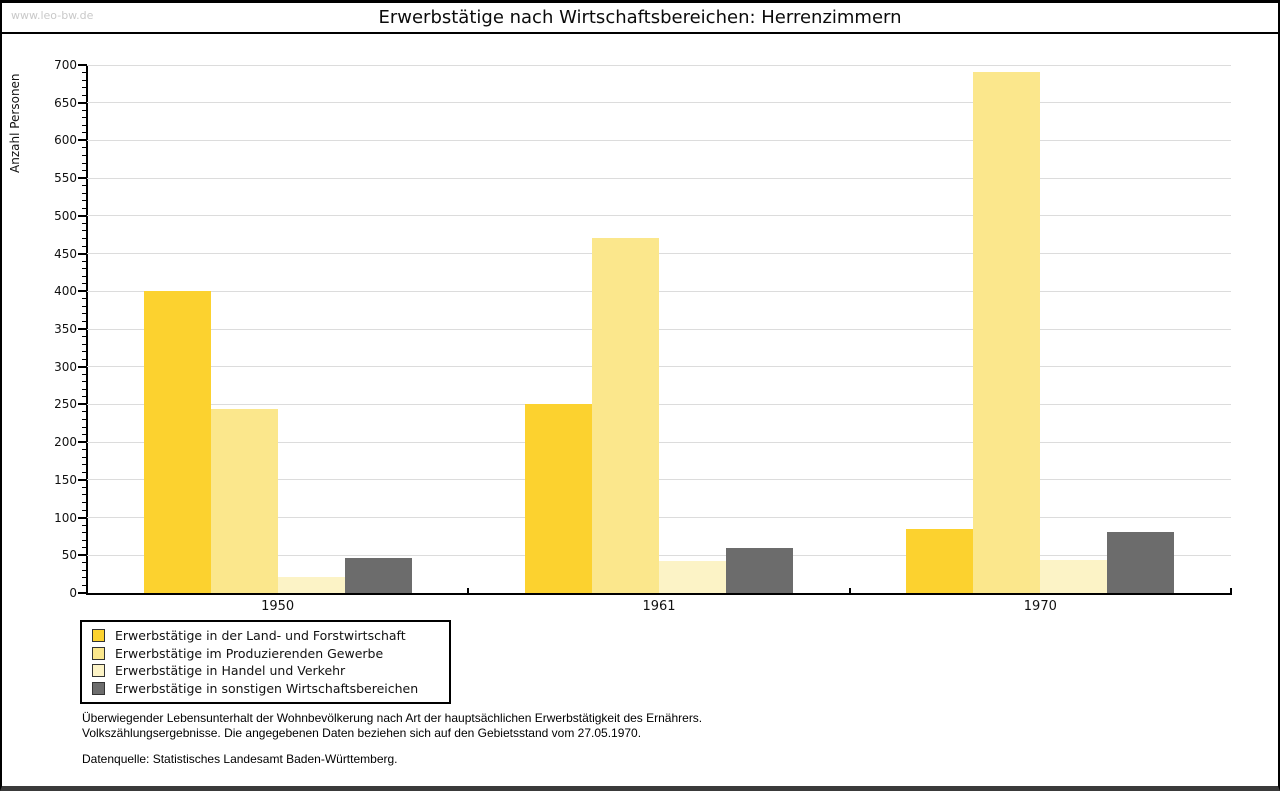 The image size is (1280, 791). Describe the element at coordinates (65, 404) in the screenshot. I see `y-tick-label: 250` at that location.